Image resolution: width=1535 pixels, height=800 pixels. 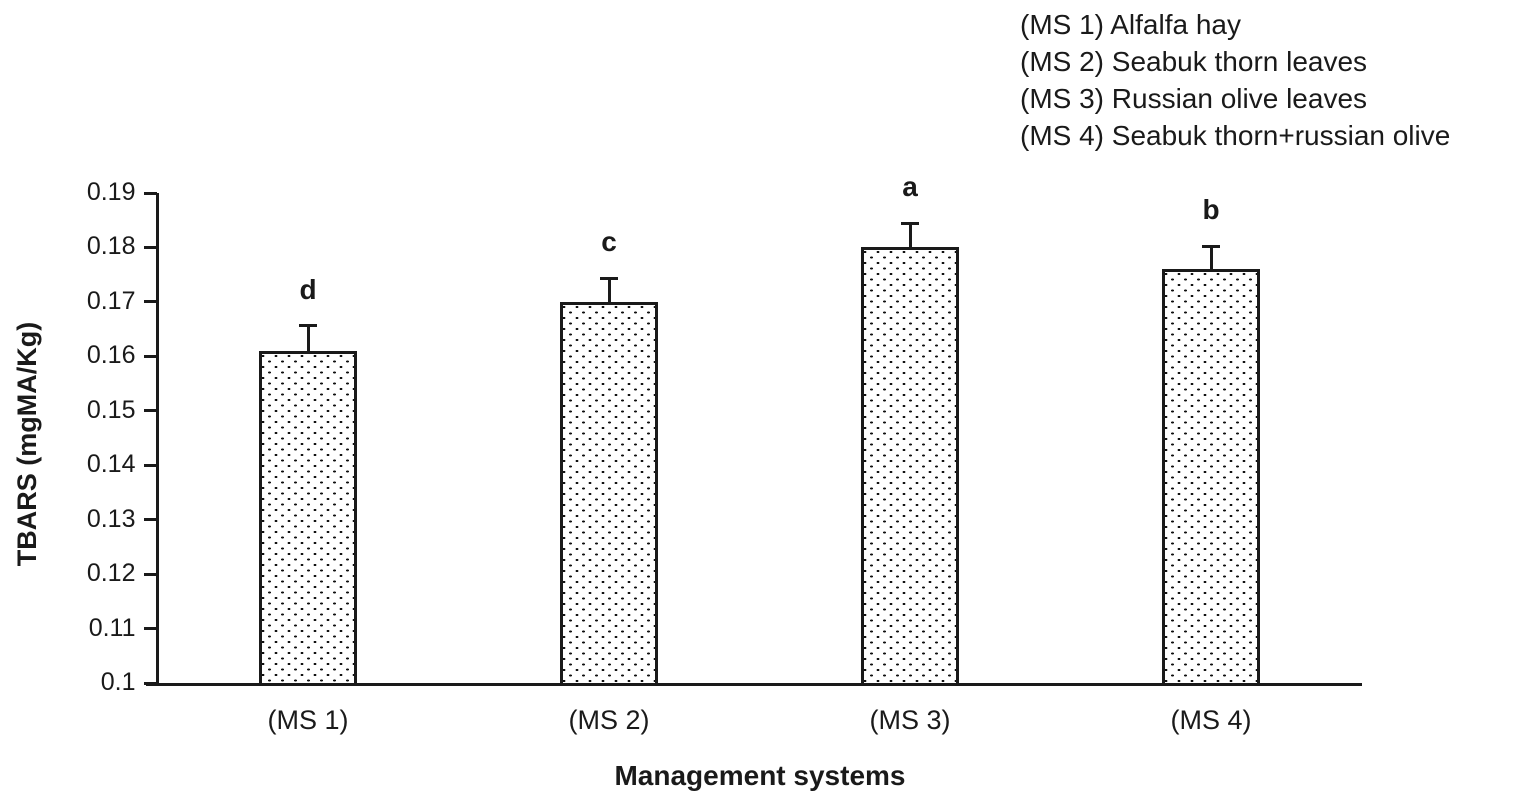 What do you see at coordinates (308, 289) in the screenshot?
I see `significance-letter: d` at bounding box center [308, 289].